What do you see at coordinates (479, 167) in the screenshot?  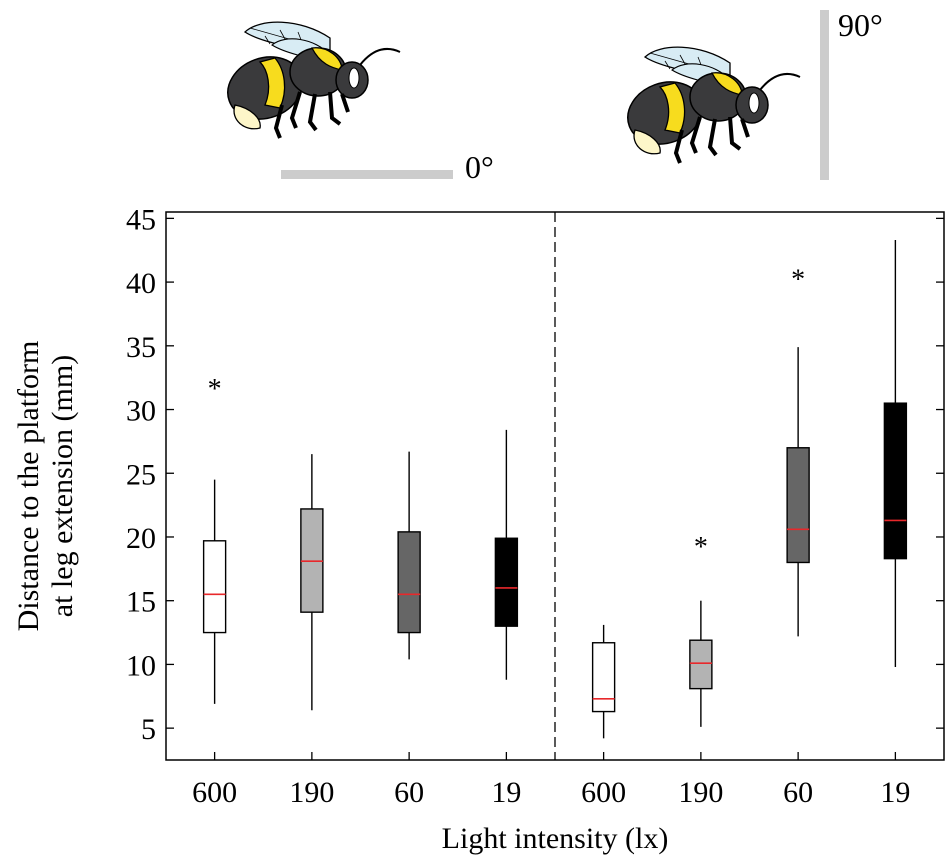 I see `angle-label-0: 0°` at bounding box center [479, 167].